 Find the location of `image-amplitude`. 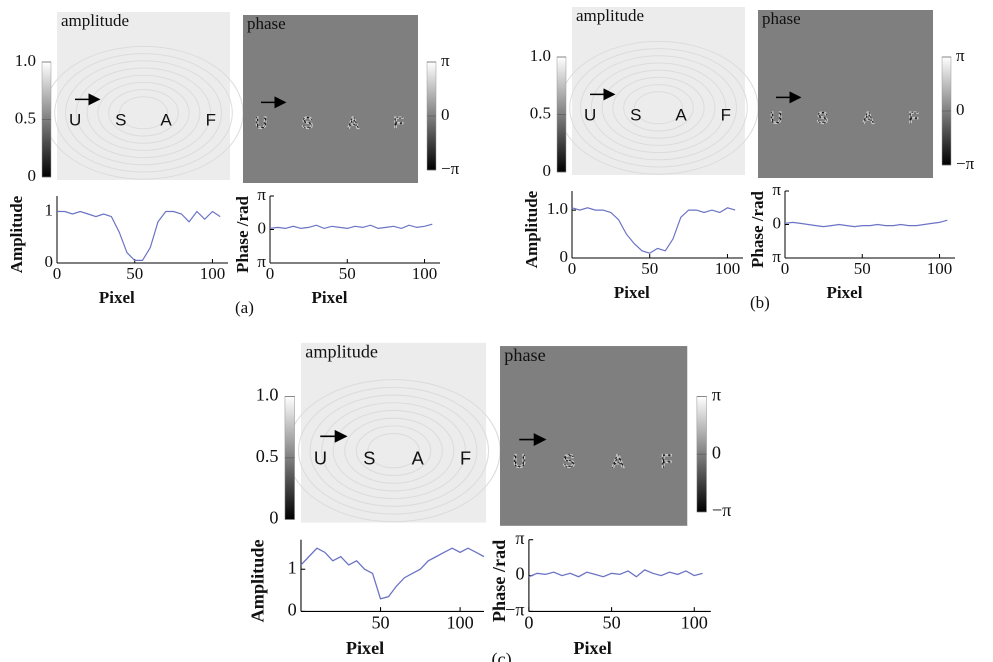

image-amplitude is located at coordinates (658, 91).